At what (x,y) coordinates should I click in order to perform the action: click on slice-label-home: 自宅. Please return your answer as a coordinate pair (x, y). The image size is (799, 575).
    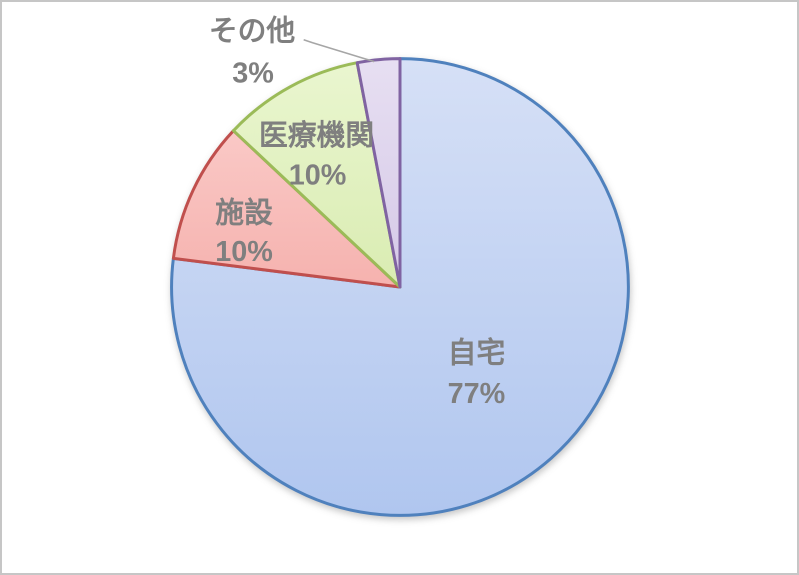
    Looking at the image, I should click on (477, 352).